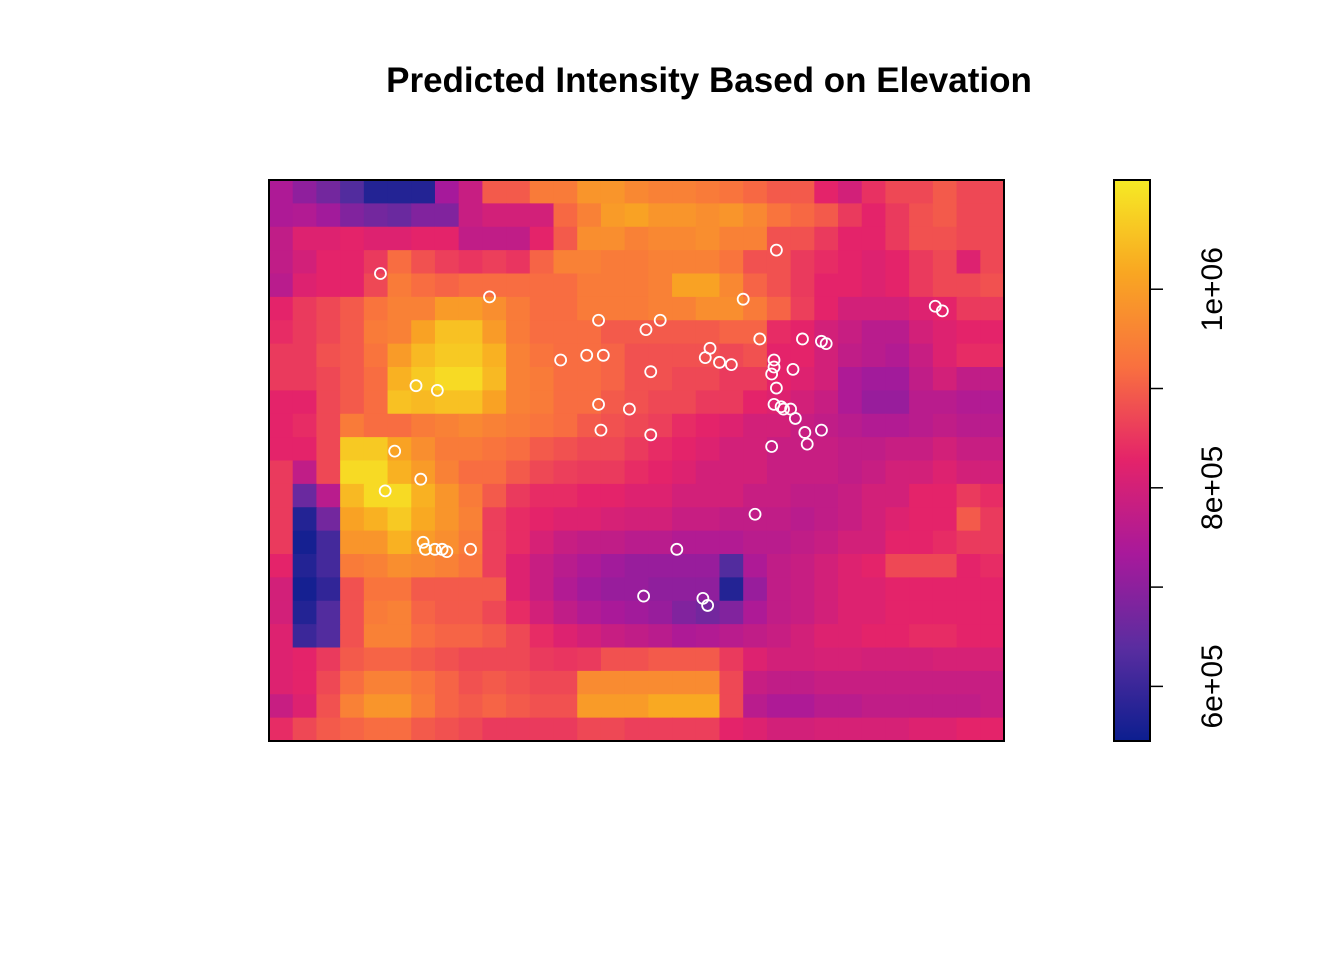 This screenshot has height=960, width=1344. I want to click on colorbar-tick-label: 1e+06, so click(1212, 289).